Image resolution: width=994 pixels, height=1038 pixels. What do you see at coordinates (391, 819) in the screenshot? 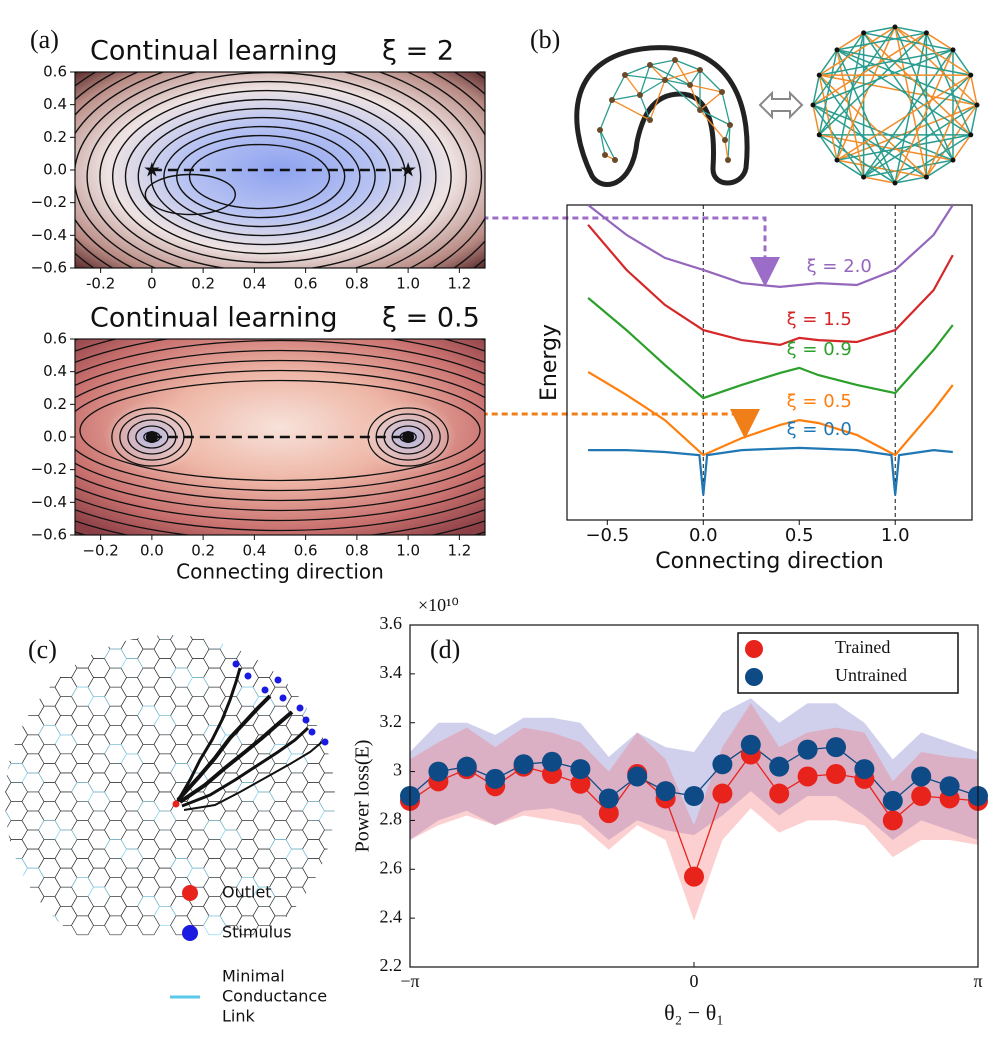
I see `y-tick-label: 2.8` at bounding box center [391, 819].